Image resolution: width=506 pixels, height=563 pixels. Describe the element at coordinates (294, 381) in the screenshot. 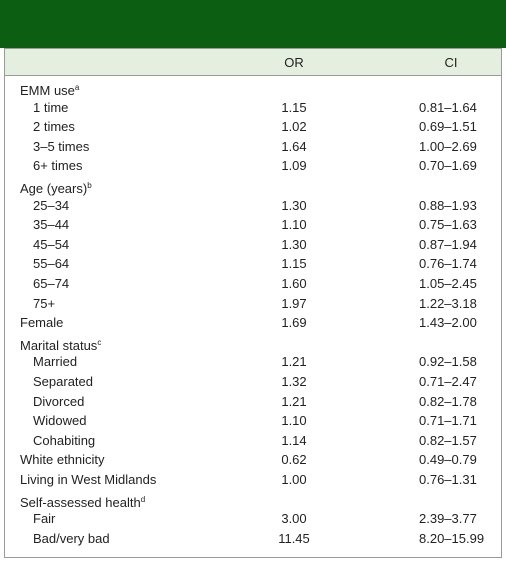

I see `or-value: 1.32` at that location.